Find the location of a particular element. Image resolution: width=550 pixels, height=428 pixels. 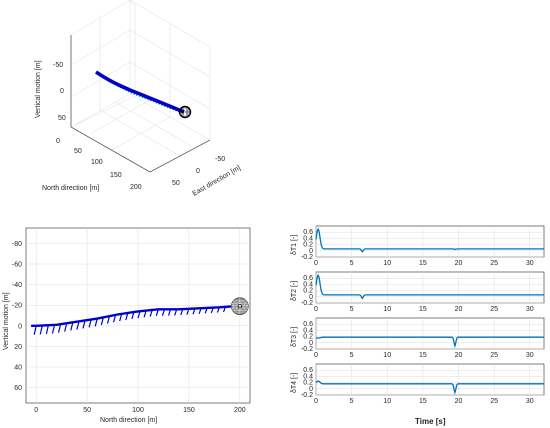

trajectory-line is located at coordinates (133, 316).